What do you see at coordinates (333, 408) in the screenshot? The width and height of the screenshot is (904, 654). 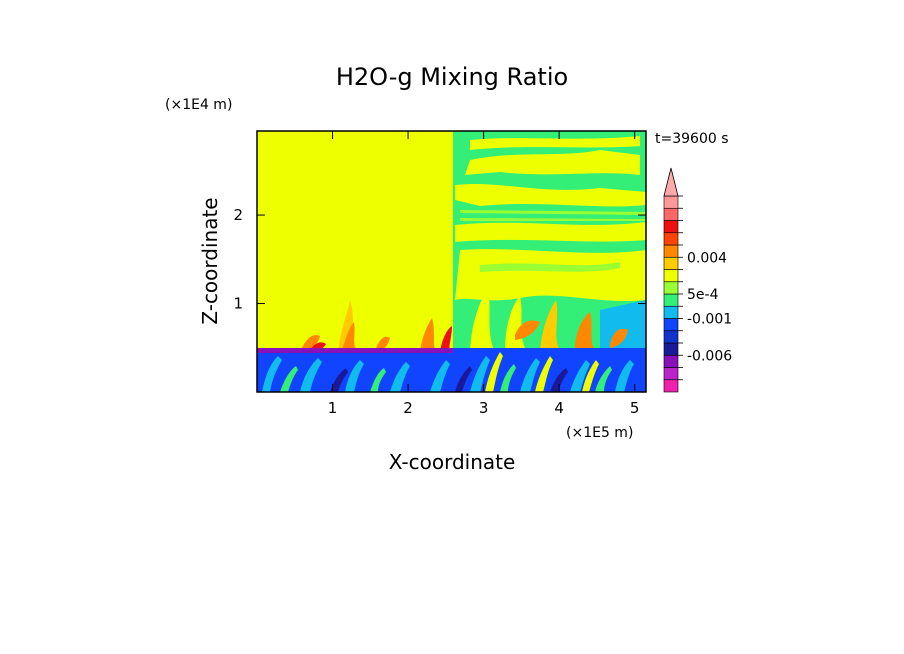 I see `x-tick-label: 1` at bounding box center [333, 408].